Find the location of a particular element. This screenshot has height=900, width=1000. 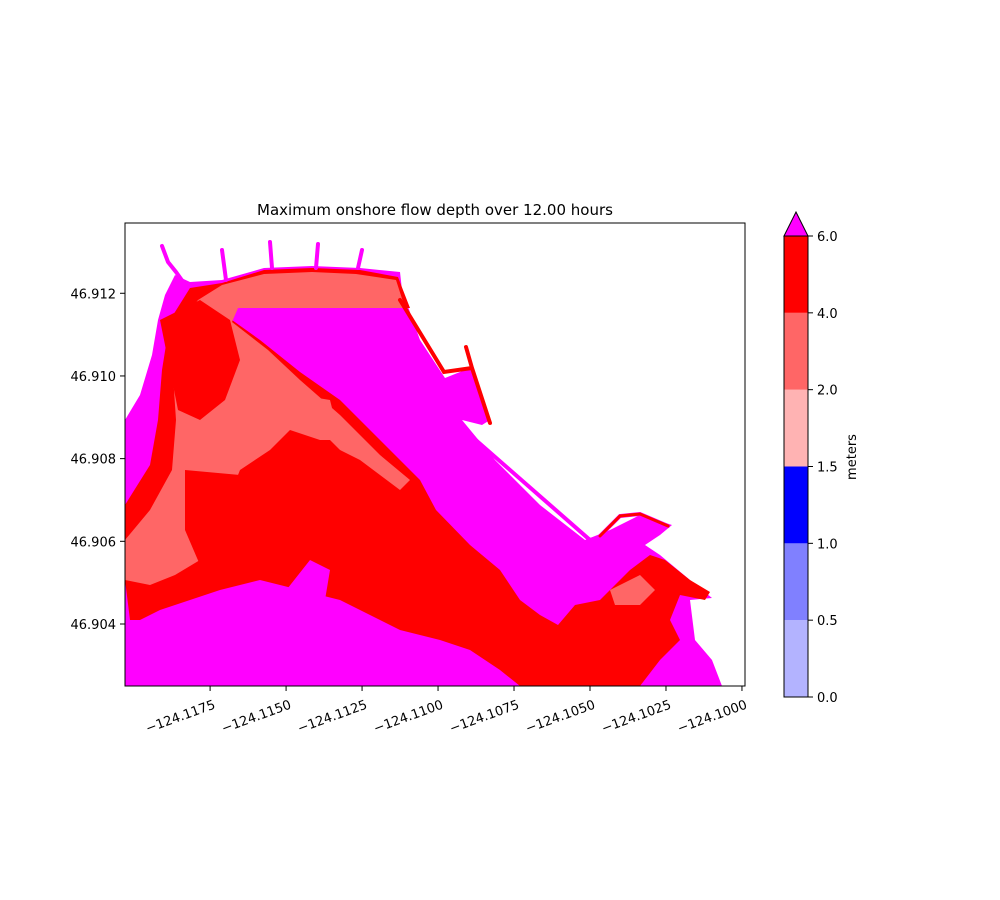

y-axis: 46.904 46.906 46.908 46.910 46.912 is located at coordinates (98, 460).